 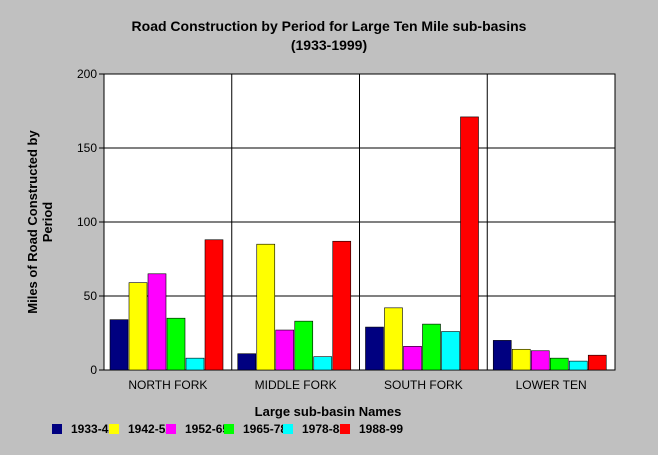 What do you see at coordinates (423, 385) in the screenshot?
I see `x-category-label: SOUTH FORK` at bounding box center [423, 385].